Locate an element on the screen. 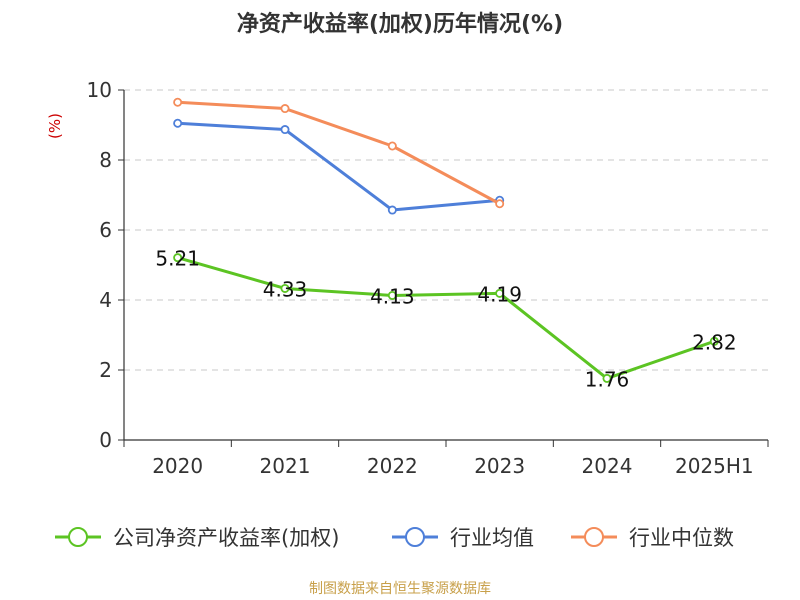 The width and height of the screenshot is (800, 600). y-tick-label: 10 is located at coordinates (99, 90).